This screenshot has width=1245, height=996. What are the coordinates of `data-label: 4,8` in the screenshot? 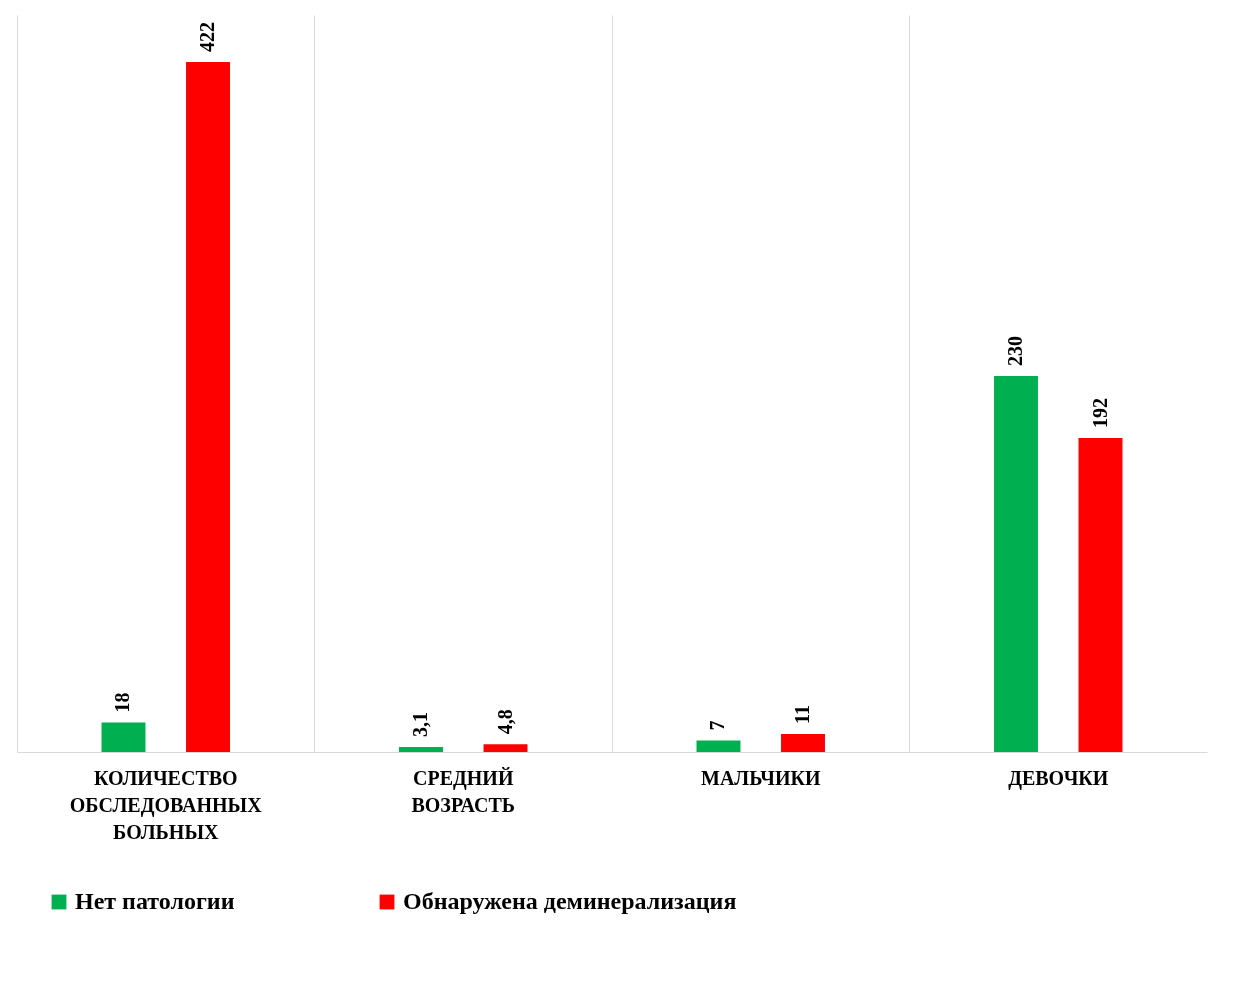 It's located at (504, 722).